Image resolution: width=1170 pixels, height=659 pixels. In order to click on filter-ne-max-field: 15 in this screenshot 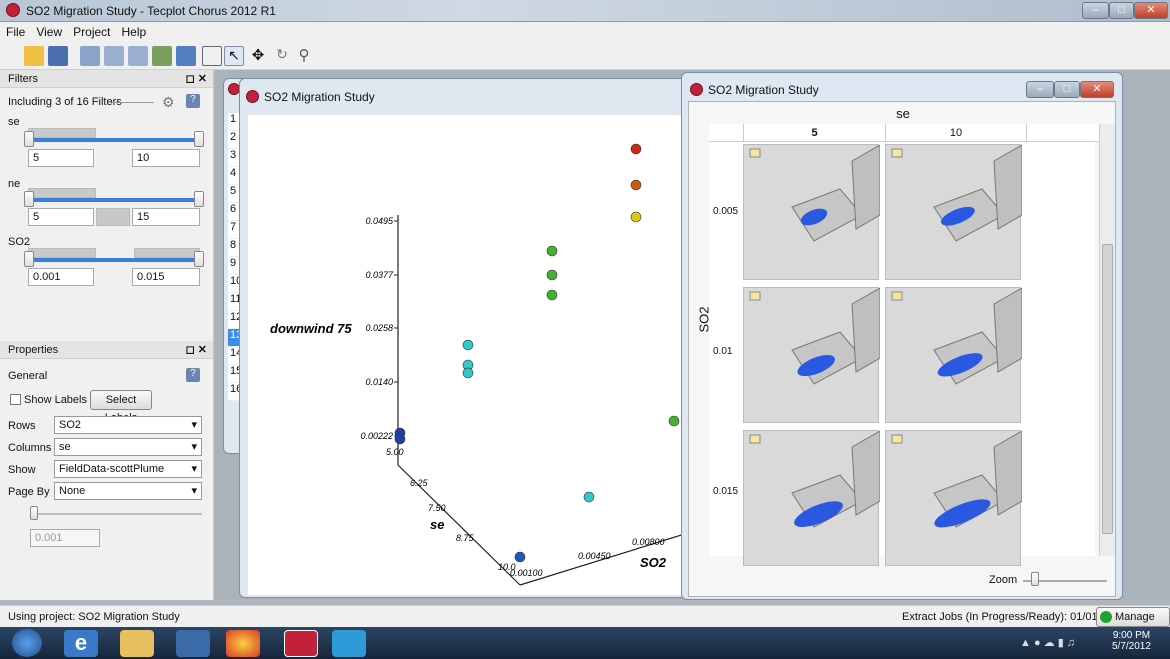, I will do `click(166, 217)`.